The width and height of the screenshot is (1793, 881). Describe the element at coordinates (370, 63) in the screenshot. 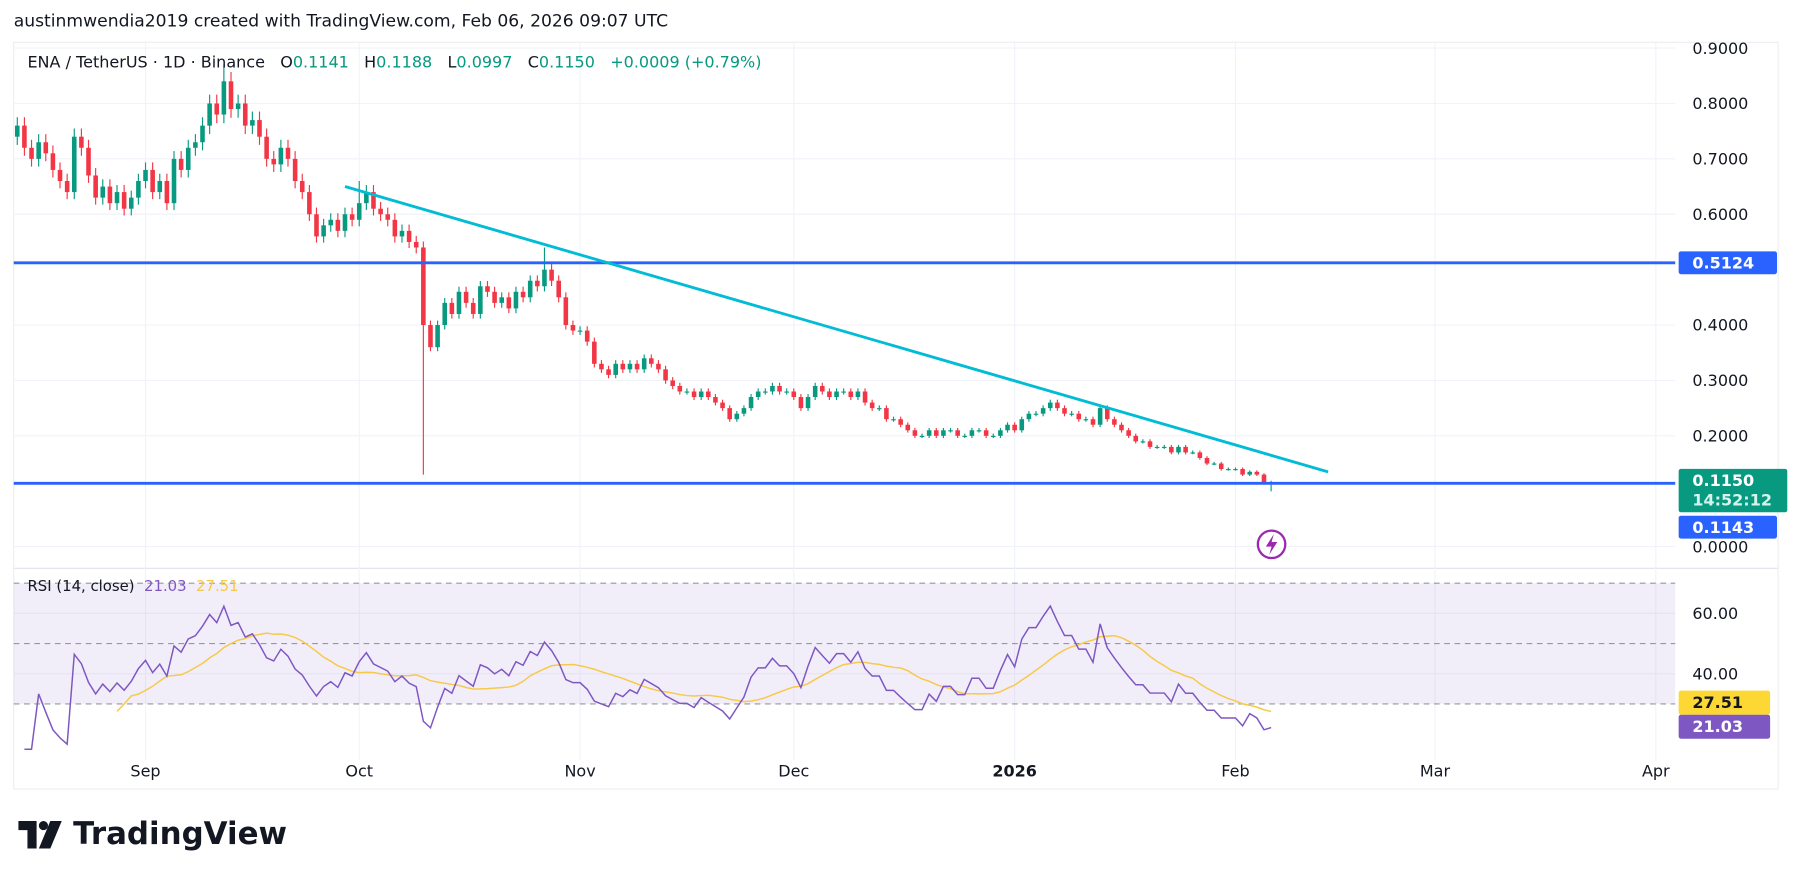

I see `high-label: H` at that location.